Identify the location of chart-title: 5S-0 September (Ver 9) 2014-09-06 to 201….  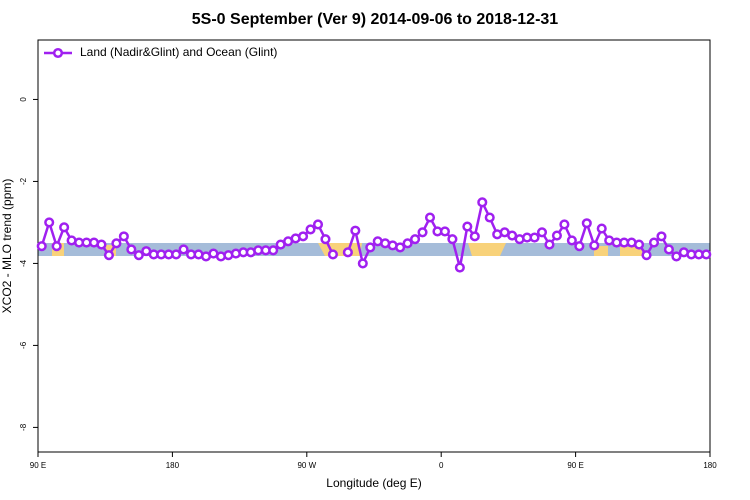
(375, 19).